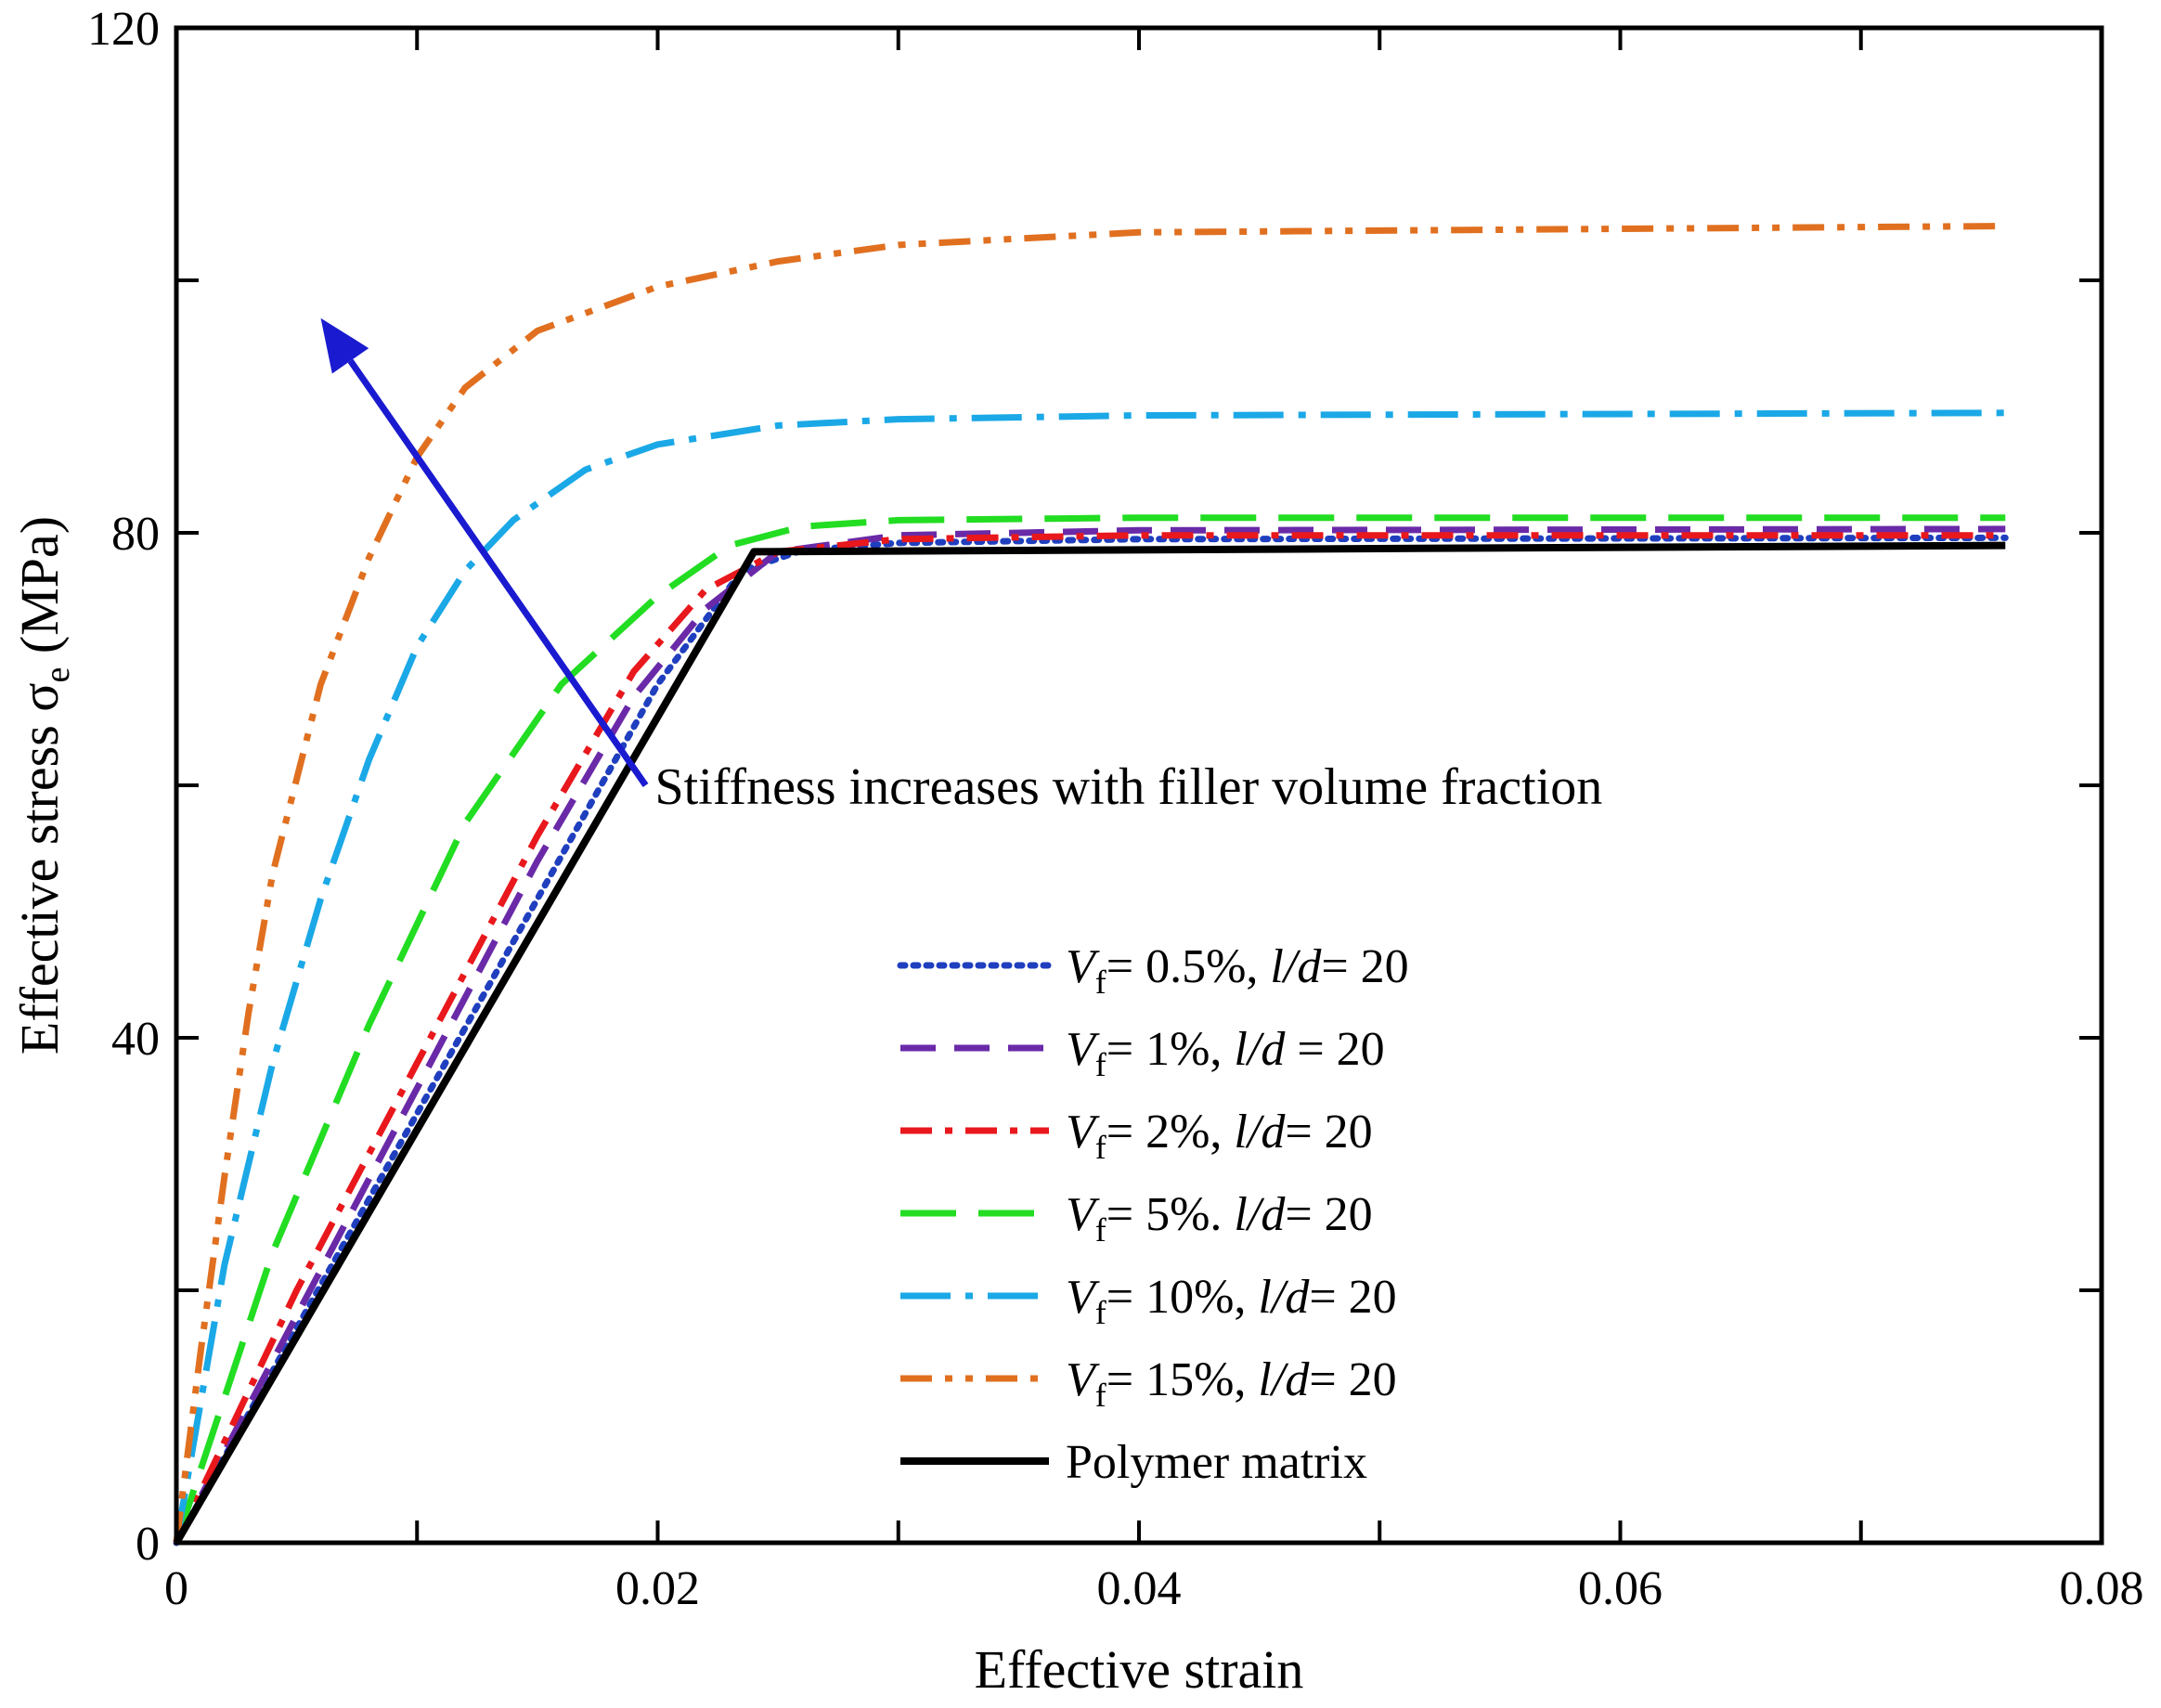 This screenshot has width=2161, height=1708. I want to click on legend-label-4: Vf= 10%, l/d= 20, so click(1231, 1301).